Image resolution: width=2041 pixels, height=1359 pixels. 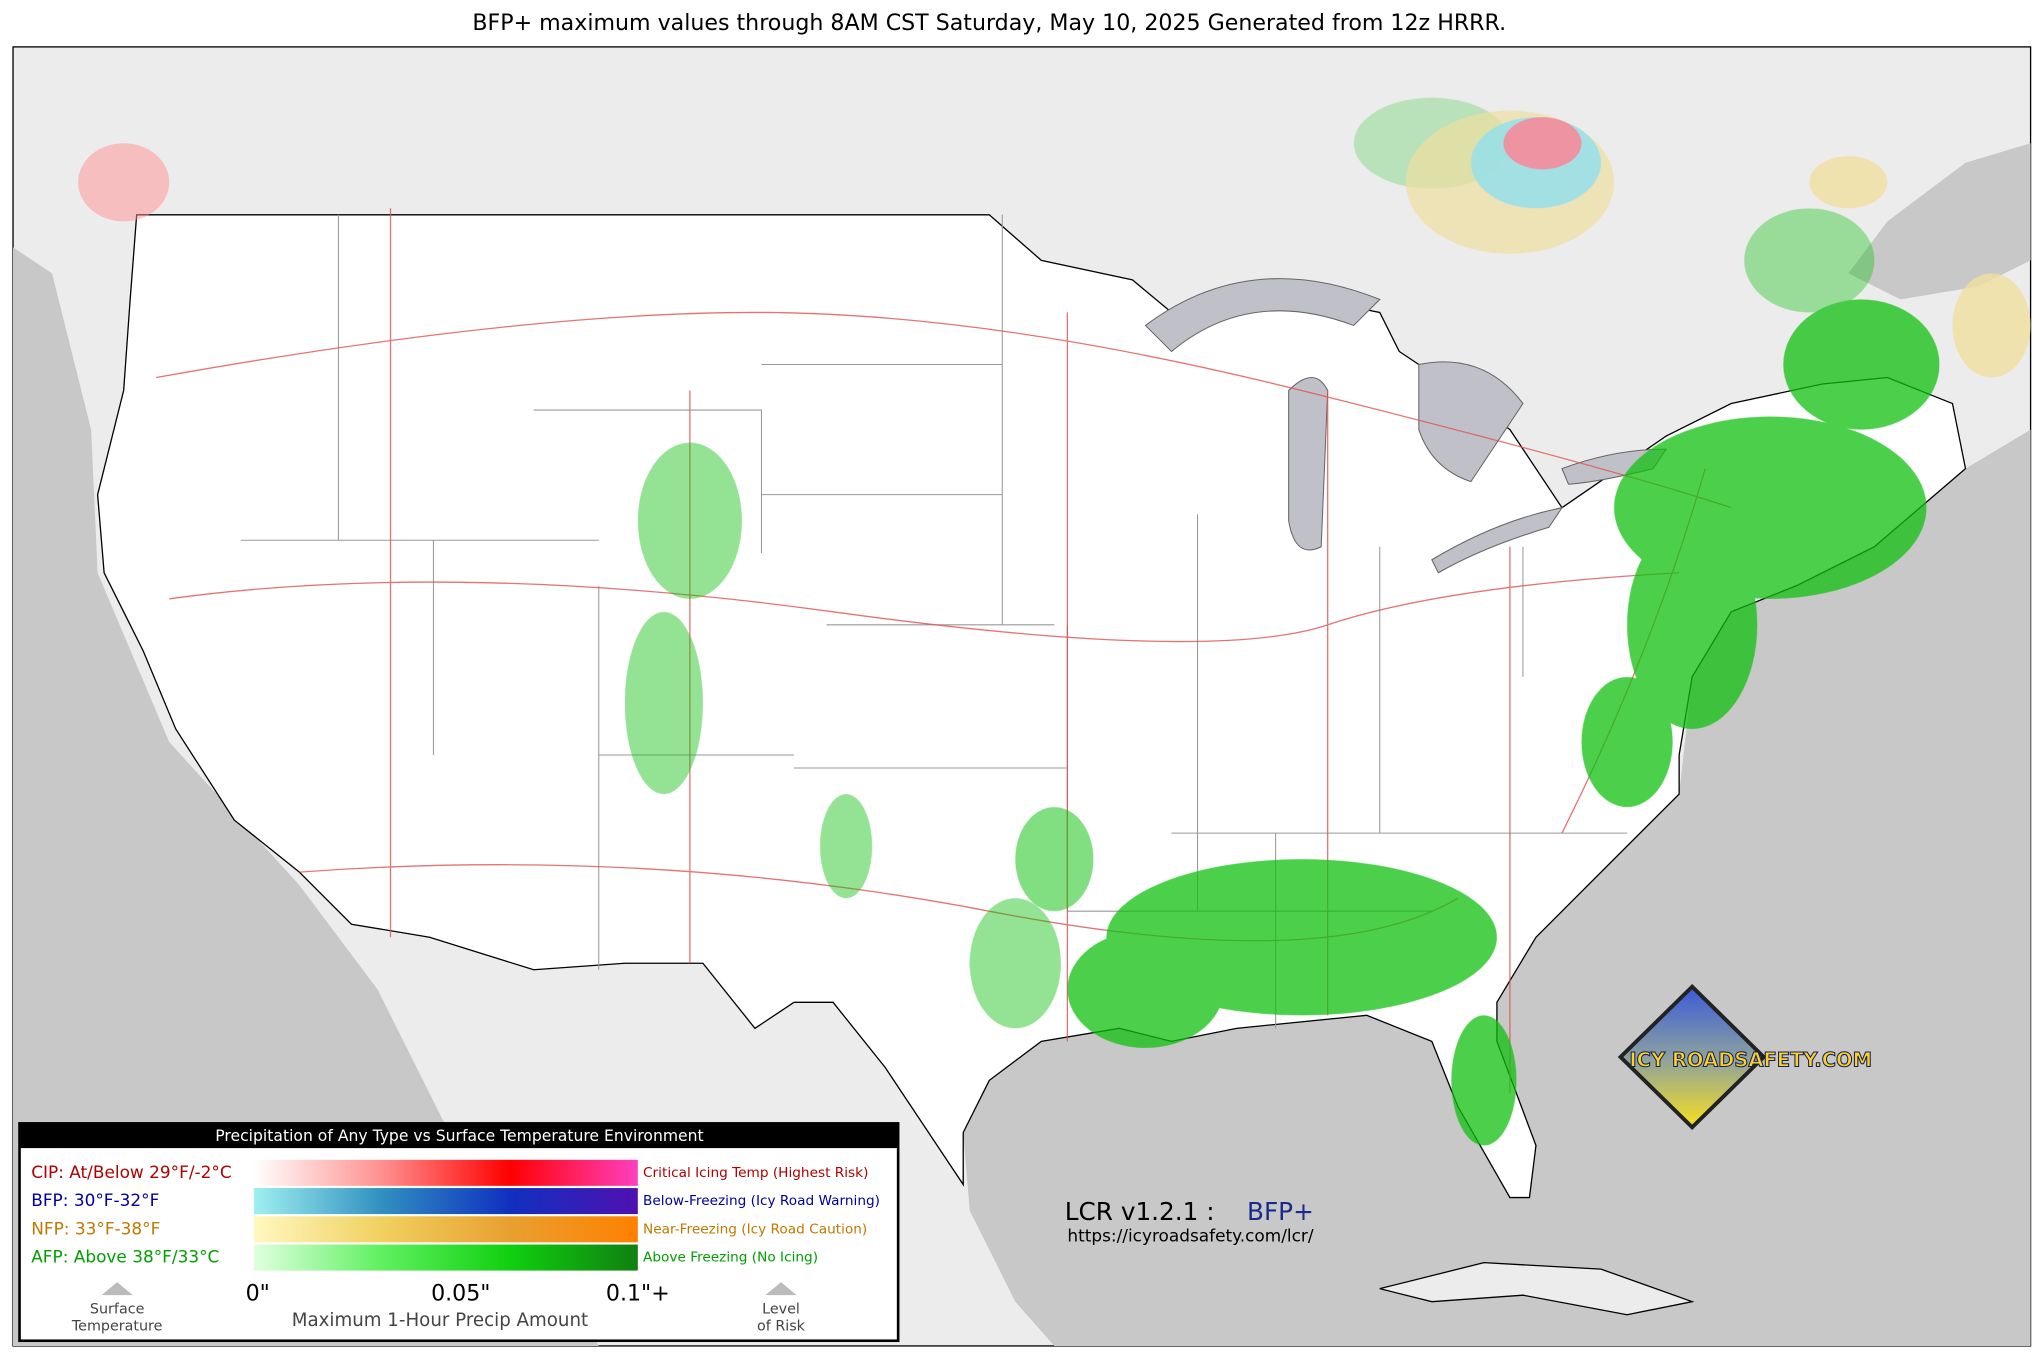 I want to click on legend-description: Below-Freezing (Icy Road Warning), so click(x=761, y=1201).